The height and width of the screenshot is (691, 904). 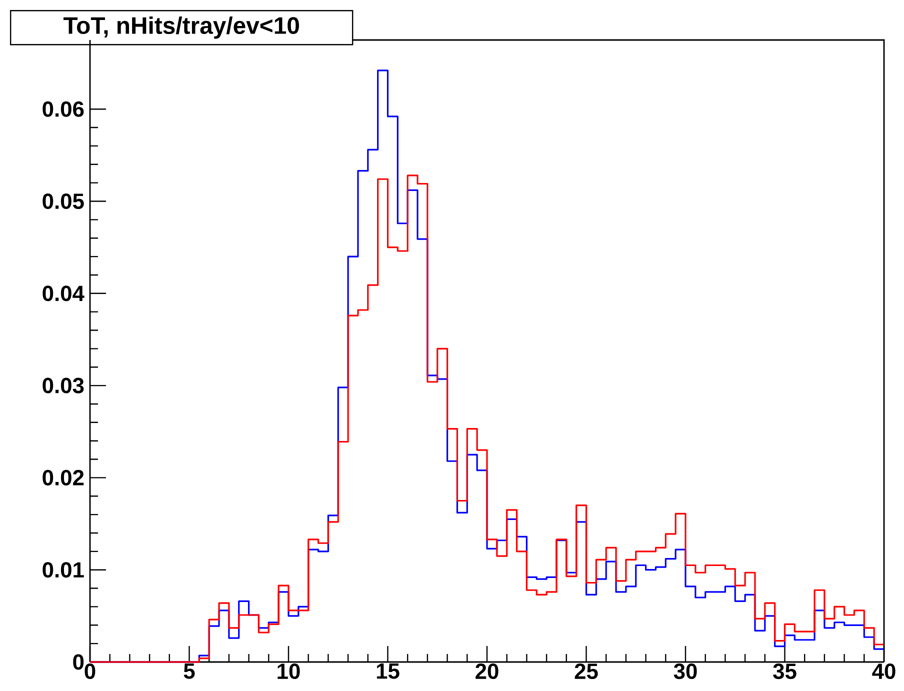 What do you see at coordinates (388, 671) in the screenshot?
I see `x-tick-label: 15` at bounding box center [388, 671].